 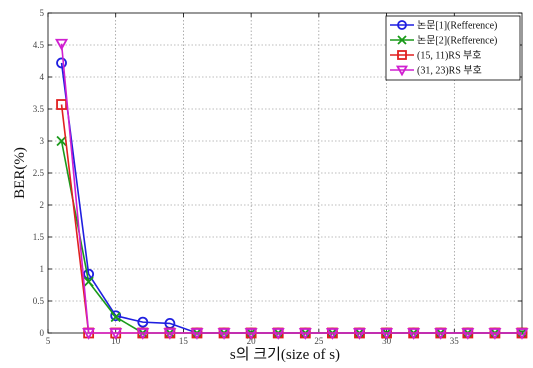 I want to click on y-tick-label: 1.5, so click(x=39, y=237).